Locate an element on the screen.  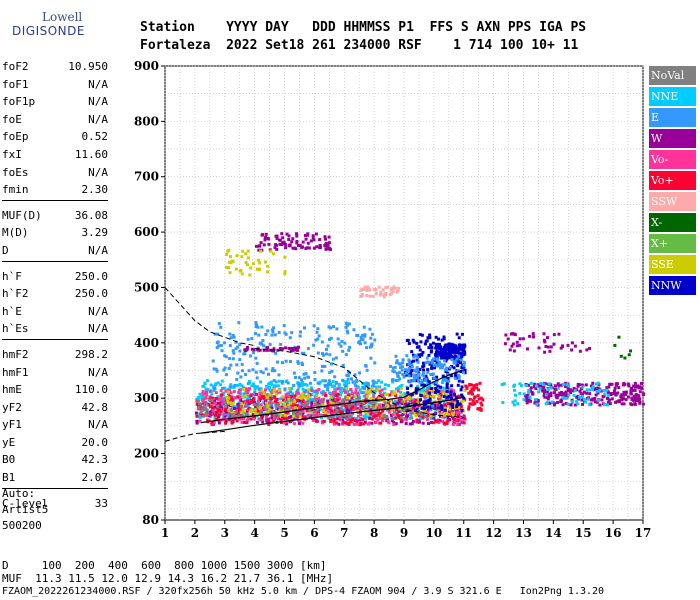
x-tick-label: 3 is located at coordinates (225, 533).